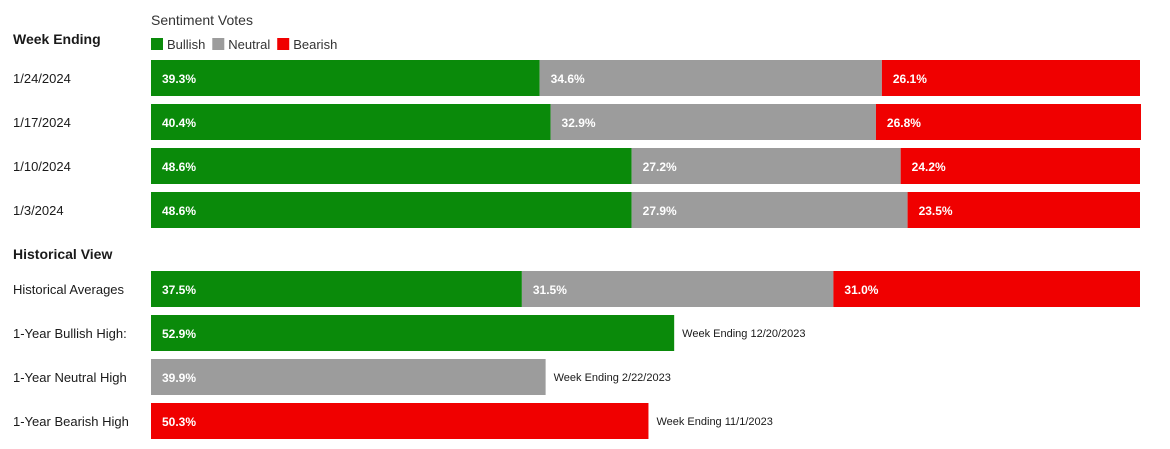 The width and height of the screenshot is (1170, 449). I want to click on legend-swatch-neutral, so click(218, 44).